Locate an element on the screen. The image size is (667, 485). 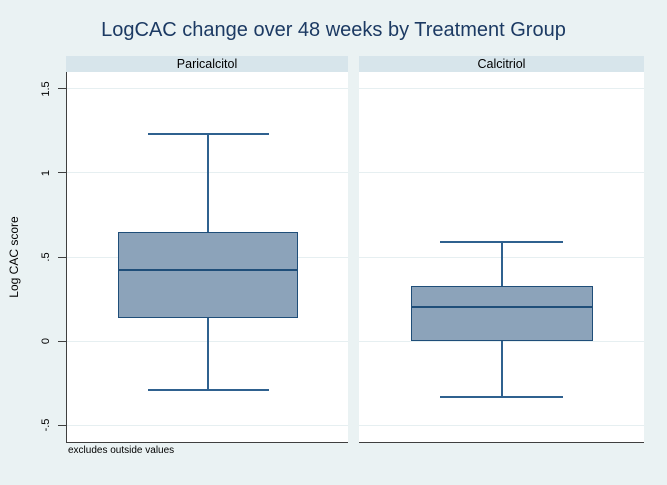
y-tick-label: 0 is located at coordinates (46, 341).